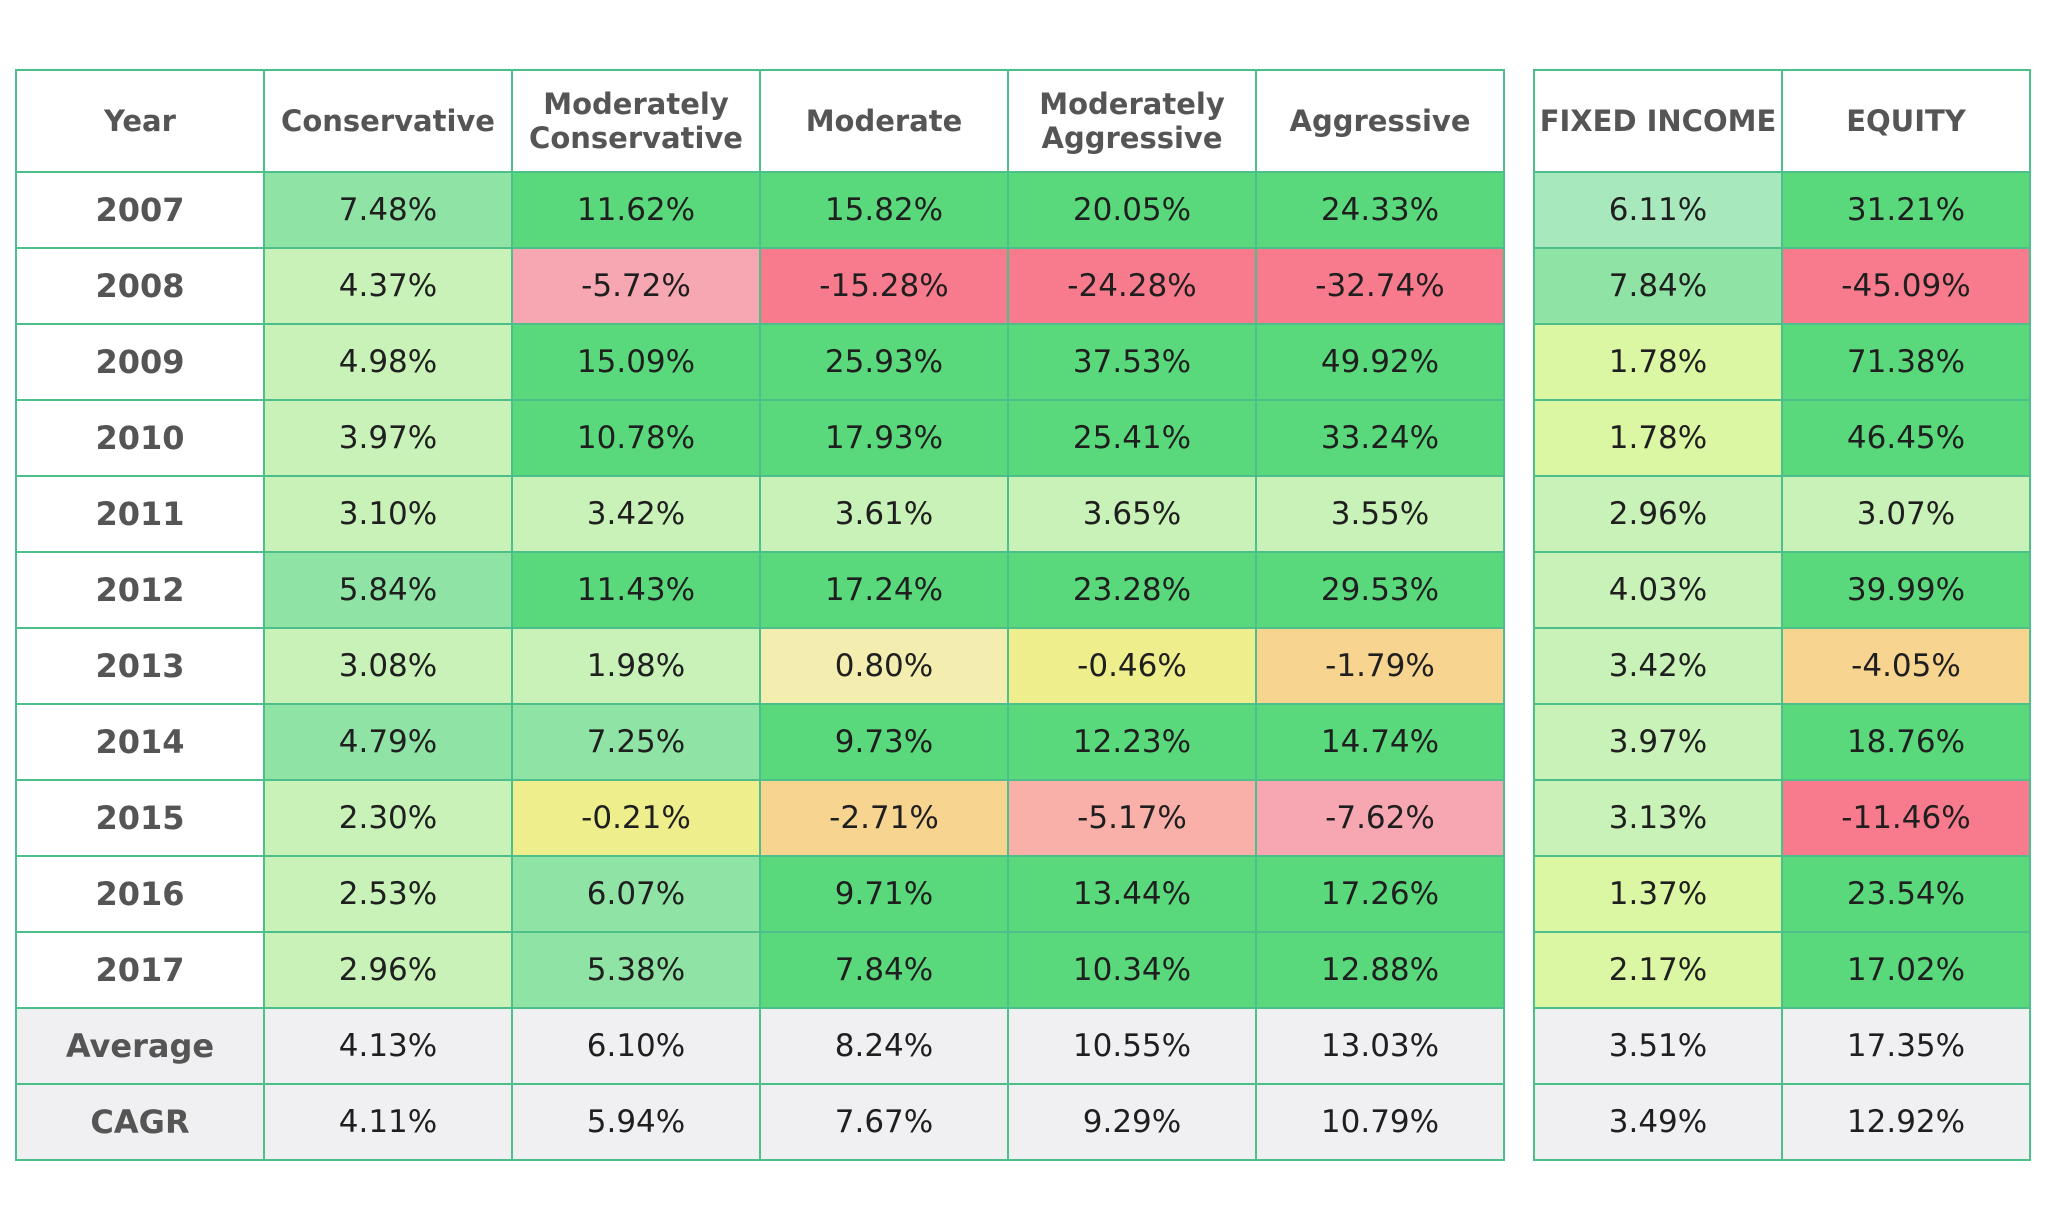 The width and height of the screenshot is (2048, 1221). Describe the element at coordinates (1132, 894) in the screenshot. I see `return-cell-moderately-aggressive: 13.44%` at that location.